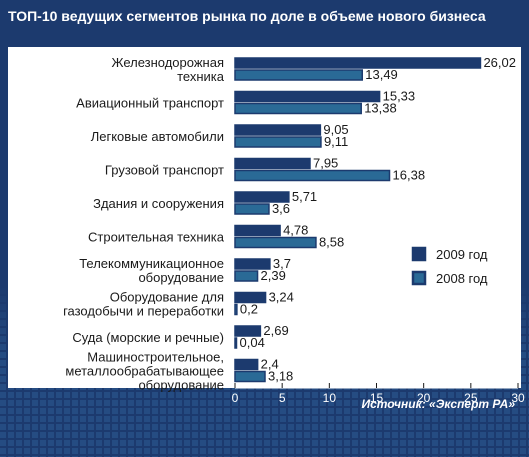  I want to click on legend-swatch-2008, so click(419, 278).